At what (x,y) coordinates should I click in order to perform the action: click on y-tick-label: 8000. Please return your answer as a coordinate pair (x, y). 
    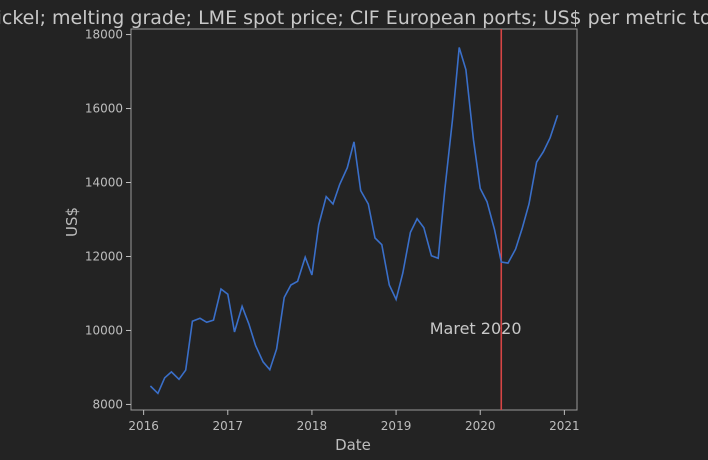
    Looking at the image, I should click on (107, 404).